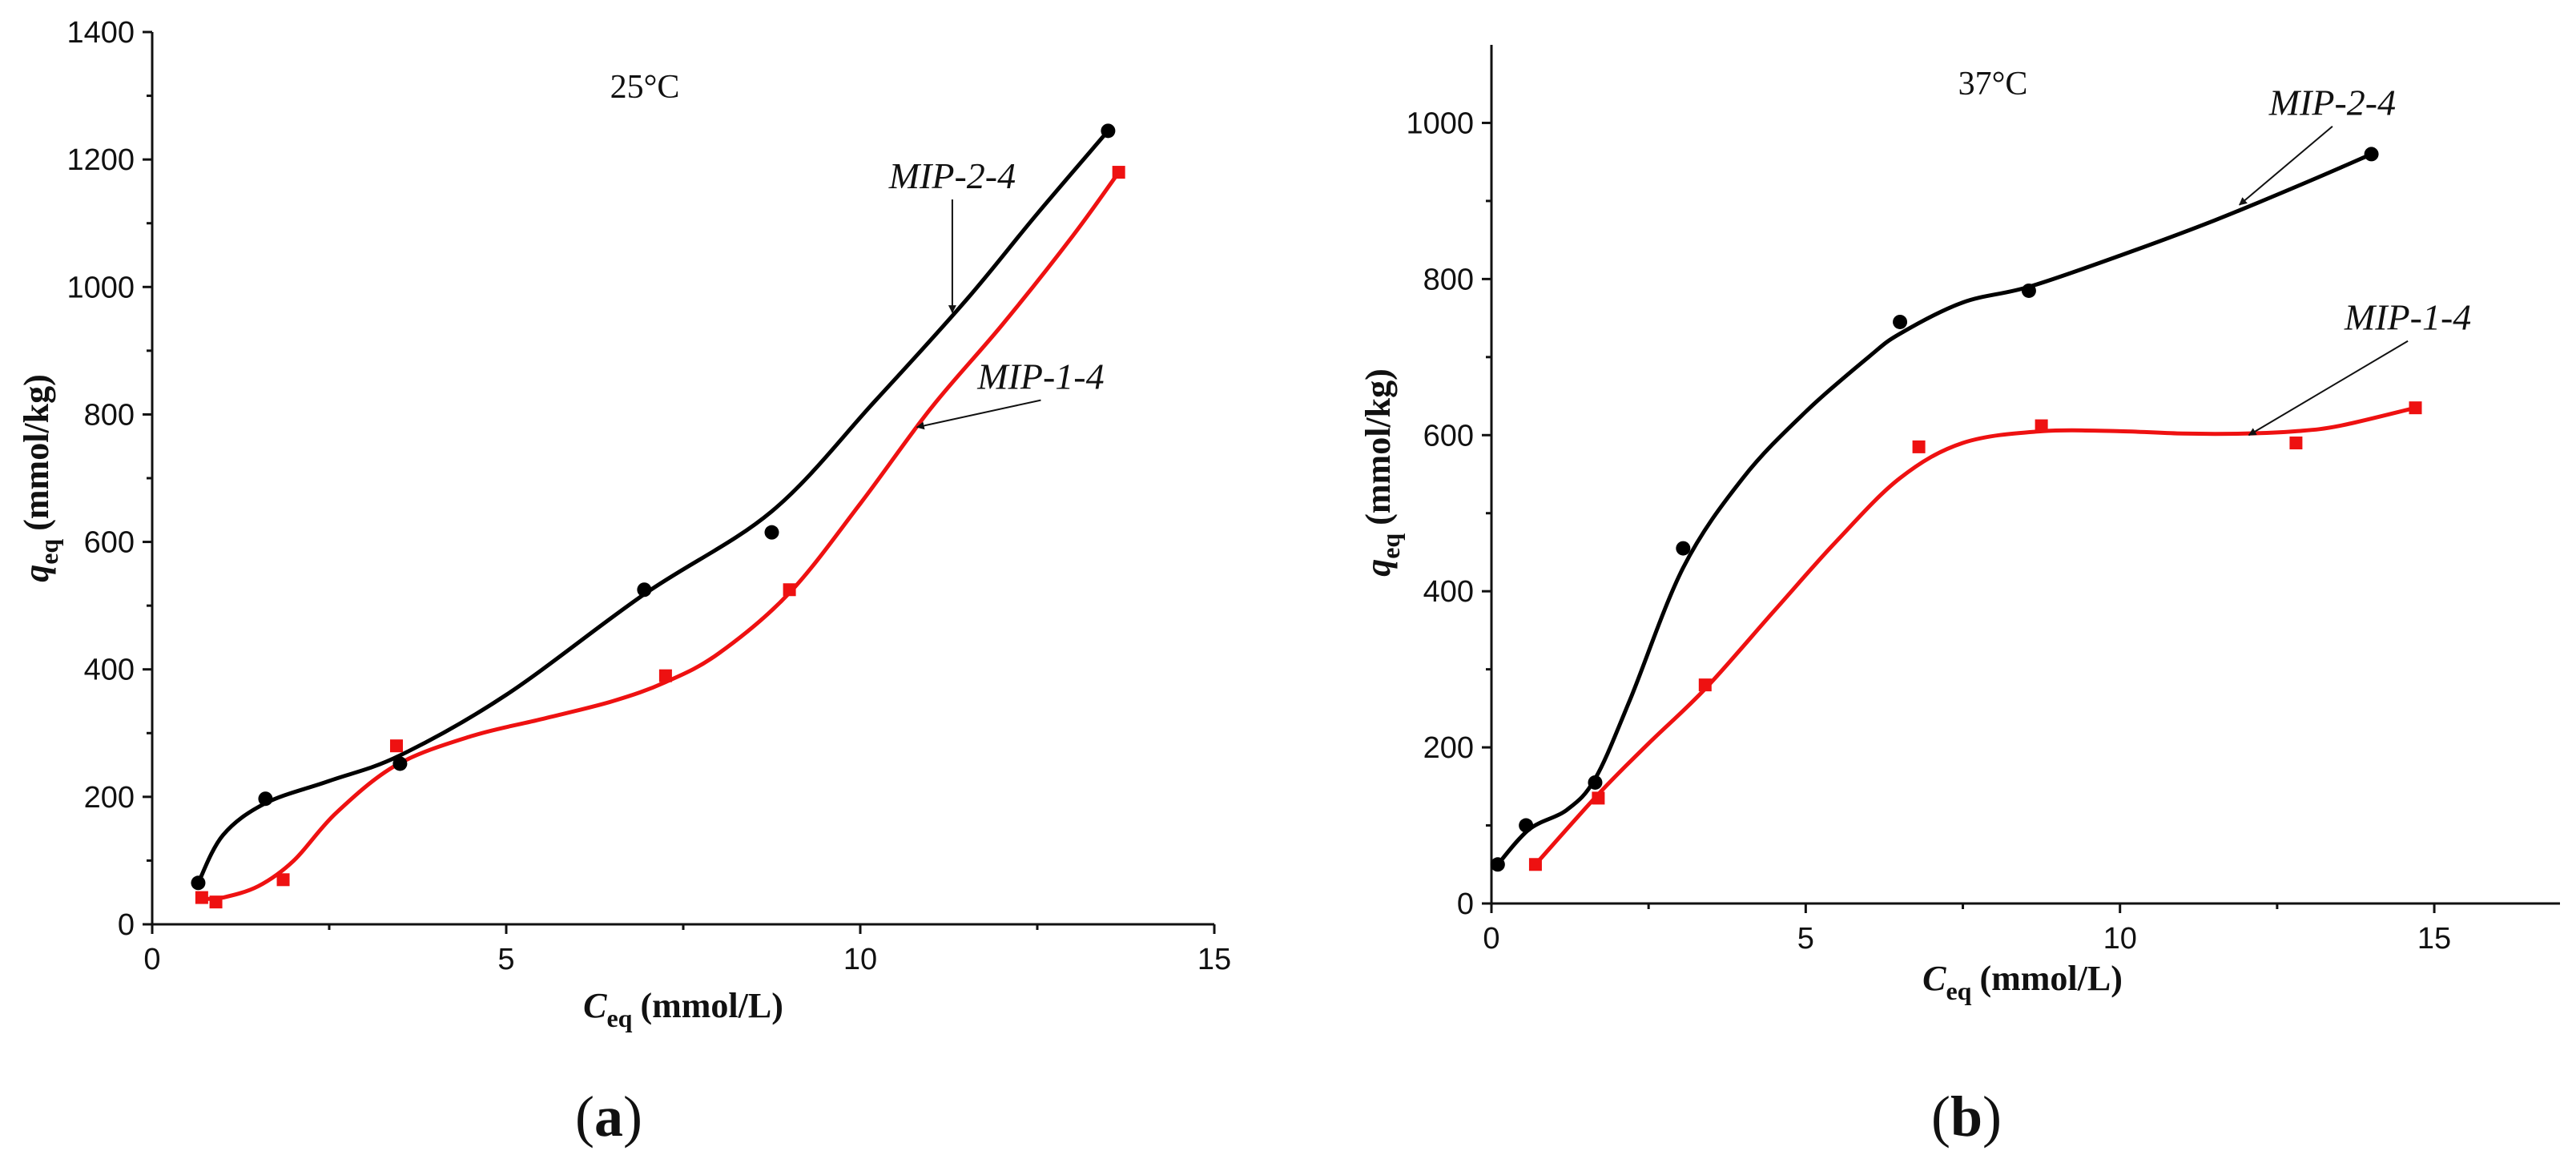  I want to click on panel-label-letter: b, so click(1966, 1117).